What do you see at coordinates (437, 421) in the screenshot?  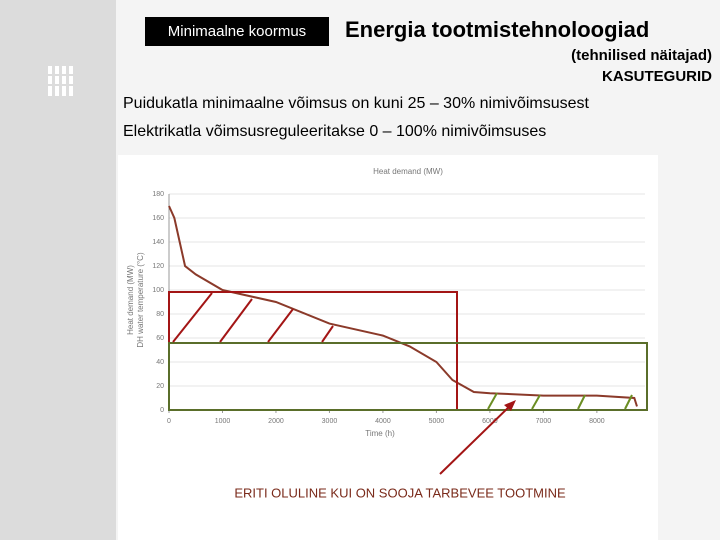 I see `x-tick-label: 5000` at bounding box center [437, 421].